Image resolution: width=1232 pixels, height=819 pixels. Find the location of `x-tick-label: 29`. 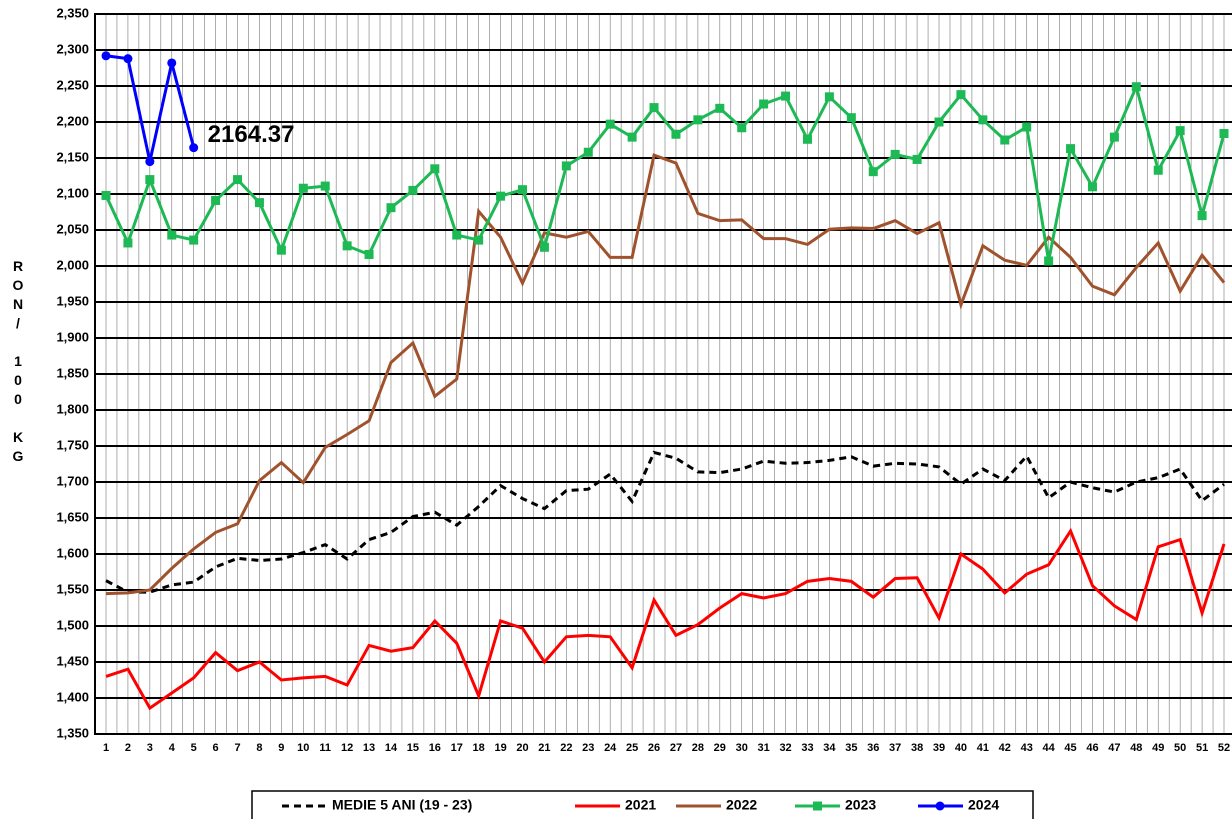

x-tick-label: 29 is located at coordinates (720, 748).